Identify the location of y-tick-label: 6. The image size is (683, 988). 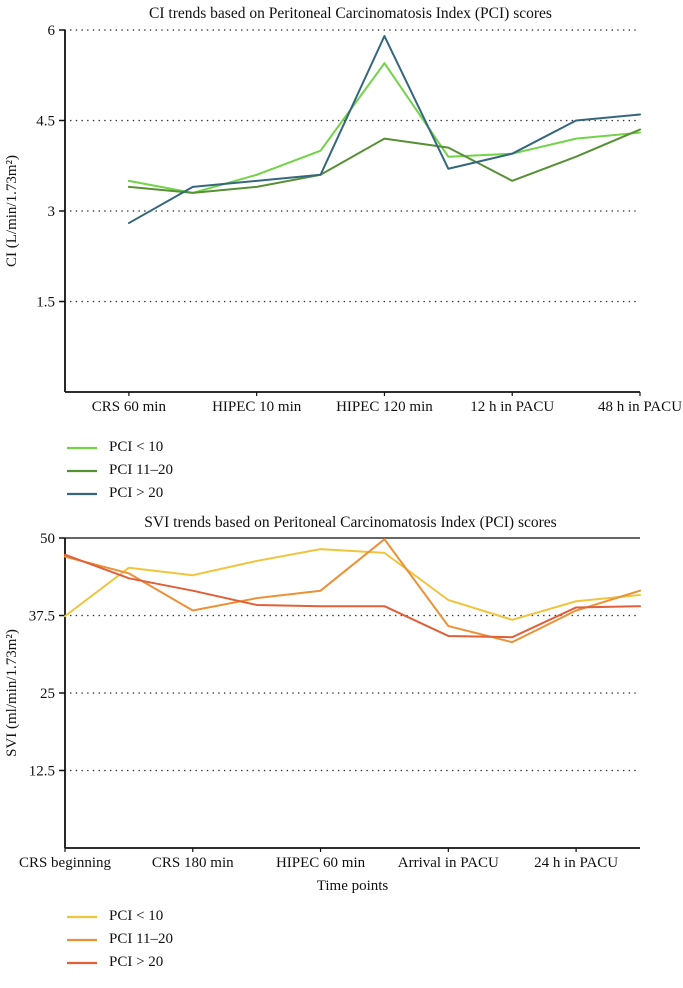
(52, 31).